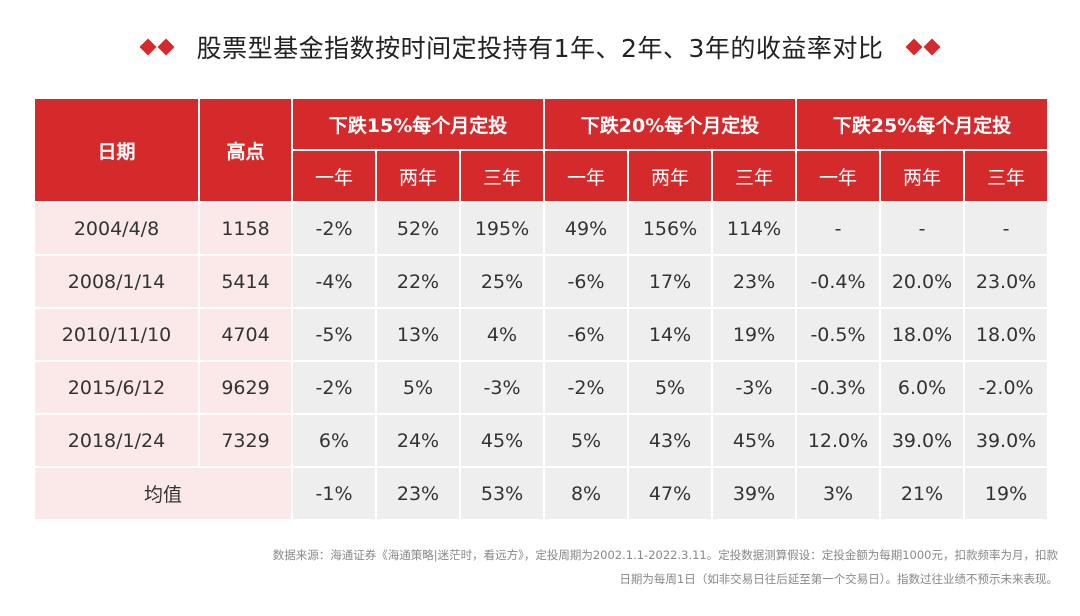 This screenshot has height=616, width=1080. Describe the element at coordinates (418, 228) in the screenshot. I see `return-cell: 52%` at that location.